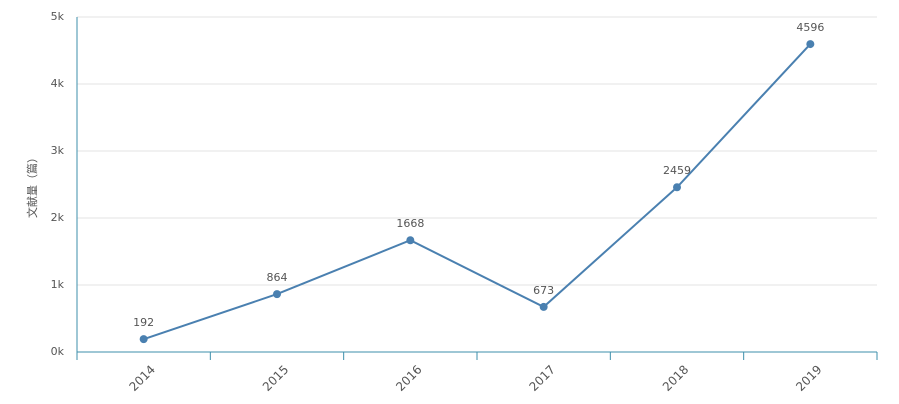 This screenshot has width=899, height=404. What do you see at coordinates (675, 377) in the screenshot?
I see `x-tick-label: 2018` at bounding box center [675, 377].